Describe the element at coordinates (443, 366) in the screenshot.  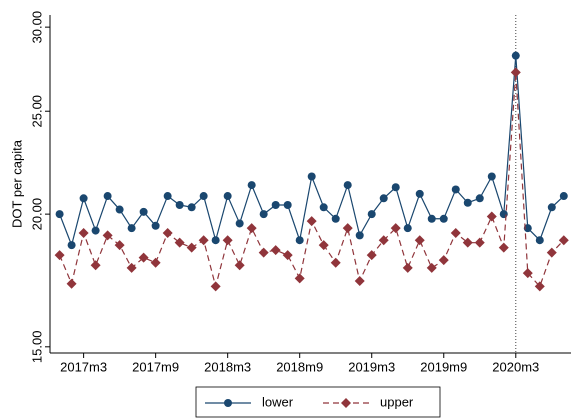
I see `x-tick-label: 2019m9` at that location.